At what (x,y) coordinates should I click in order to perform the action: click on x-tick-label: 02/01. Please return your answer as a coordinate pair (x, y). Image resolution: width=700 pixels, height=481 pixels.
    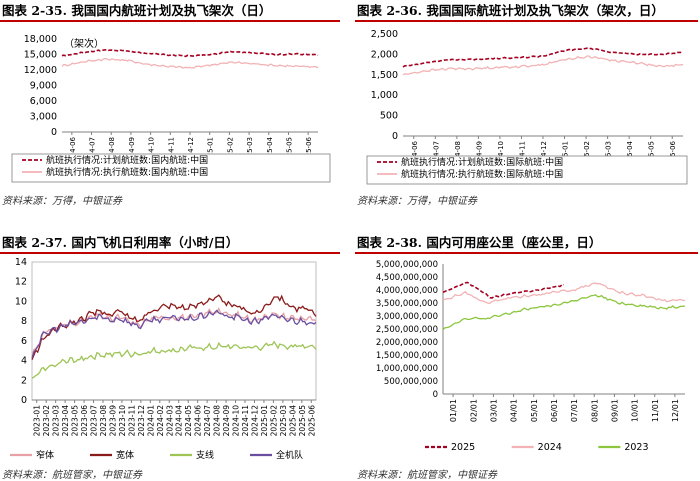
    Looking at the image, I should click on (473, 410).